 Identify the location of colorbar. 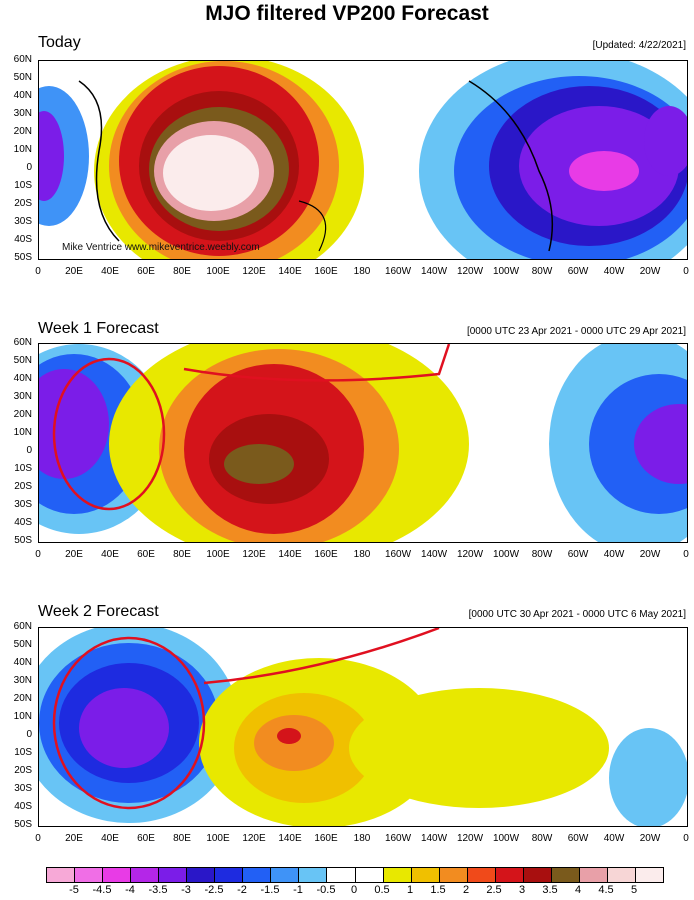
(355, 875).